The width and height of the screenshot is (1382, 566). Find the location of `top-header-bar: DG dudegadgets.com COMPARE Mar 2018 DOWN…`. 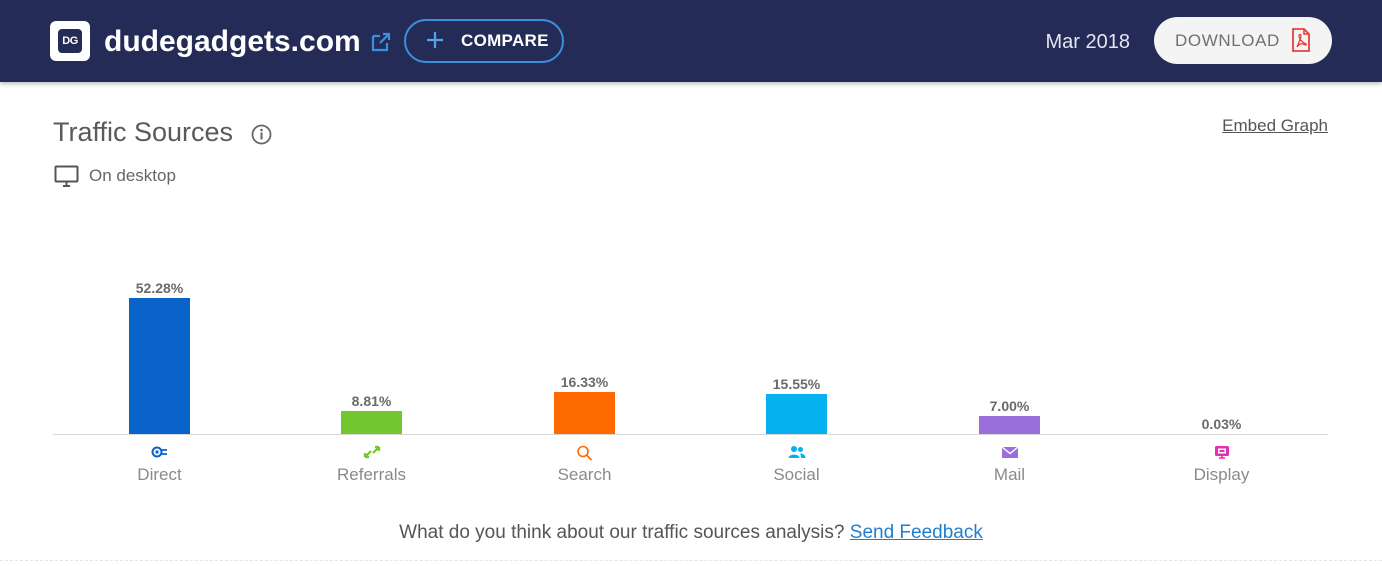

top-header-bar: DG dudegadgets.com COMPARE Mar 2018 DOWN… is located at coordinates (691, 41).